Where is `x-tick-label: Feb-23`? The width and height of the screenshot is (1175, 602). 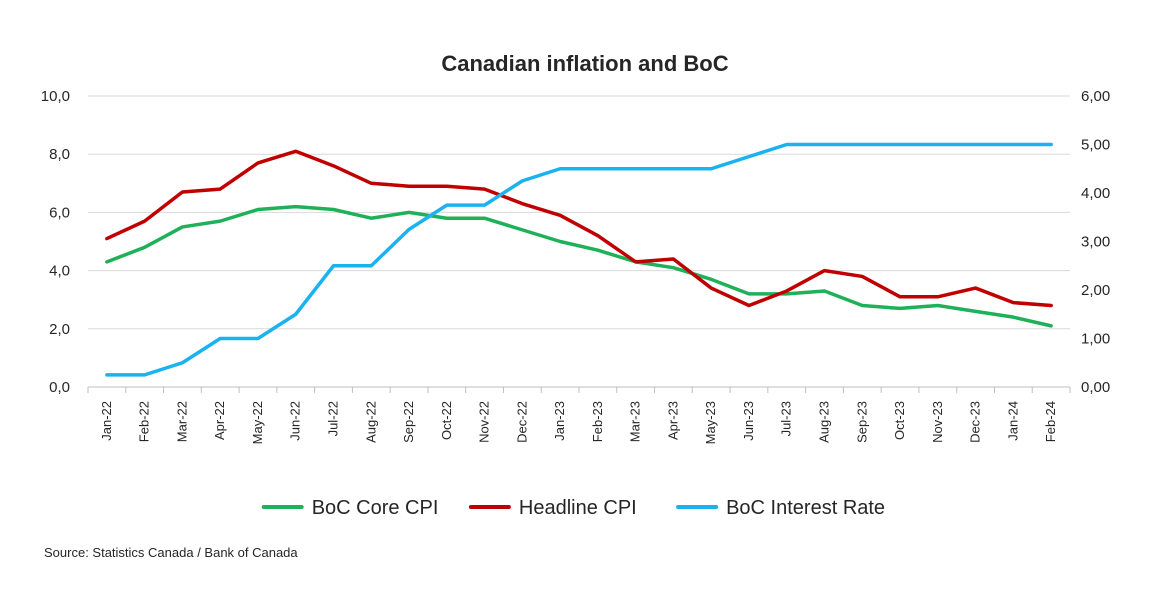 x-tick-label: Feb-23 is located at coordinates (597, 421).